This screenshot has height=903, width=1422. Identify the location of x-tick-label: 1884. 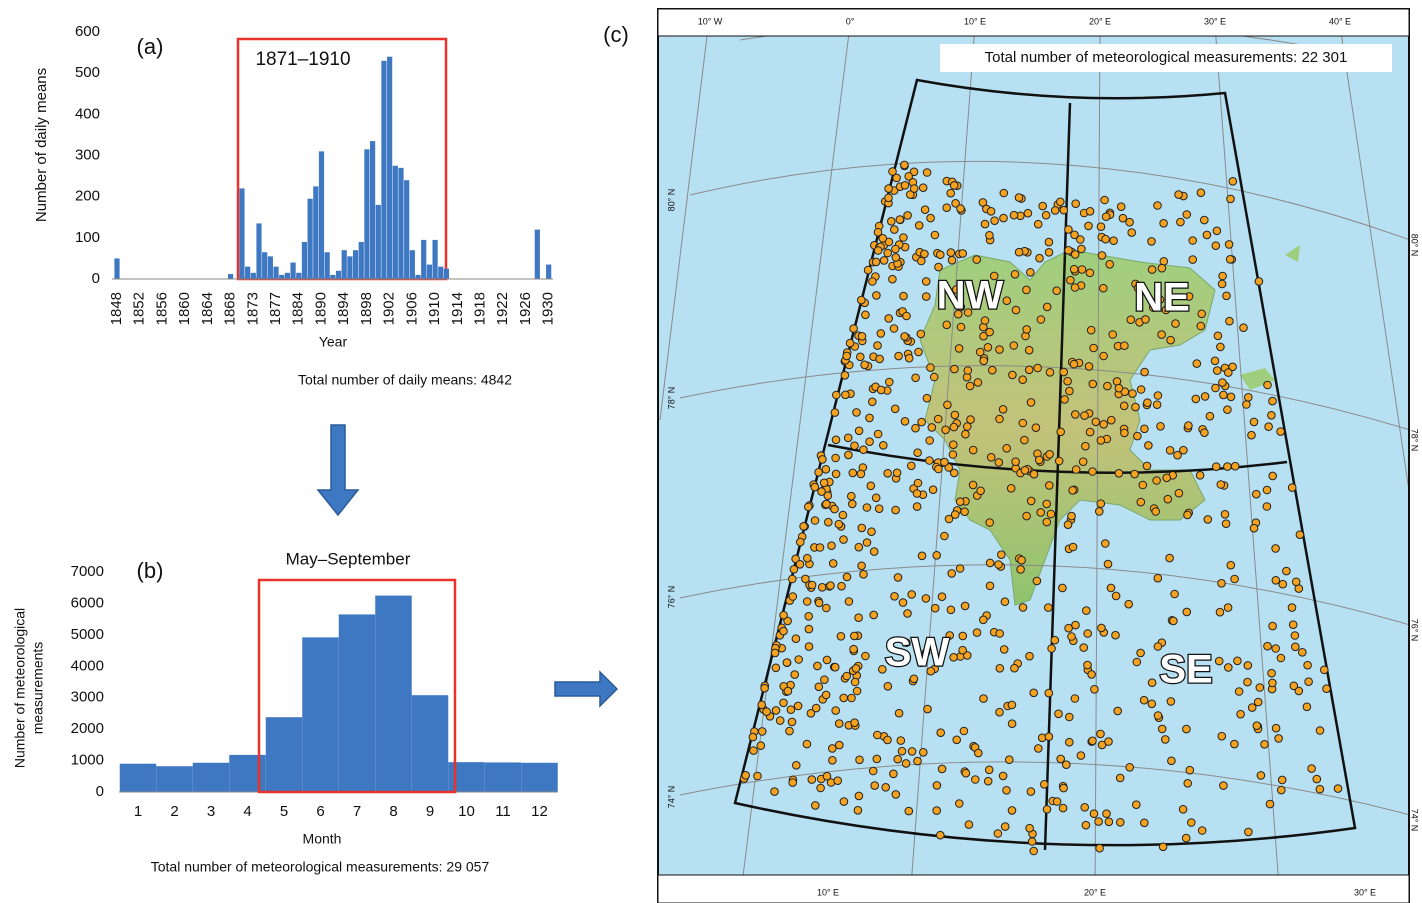
(298, 308).